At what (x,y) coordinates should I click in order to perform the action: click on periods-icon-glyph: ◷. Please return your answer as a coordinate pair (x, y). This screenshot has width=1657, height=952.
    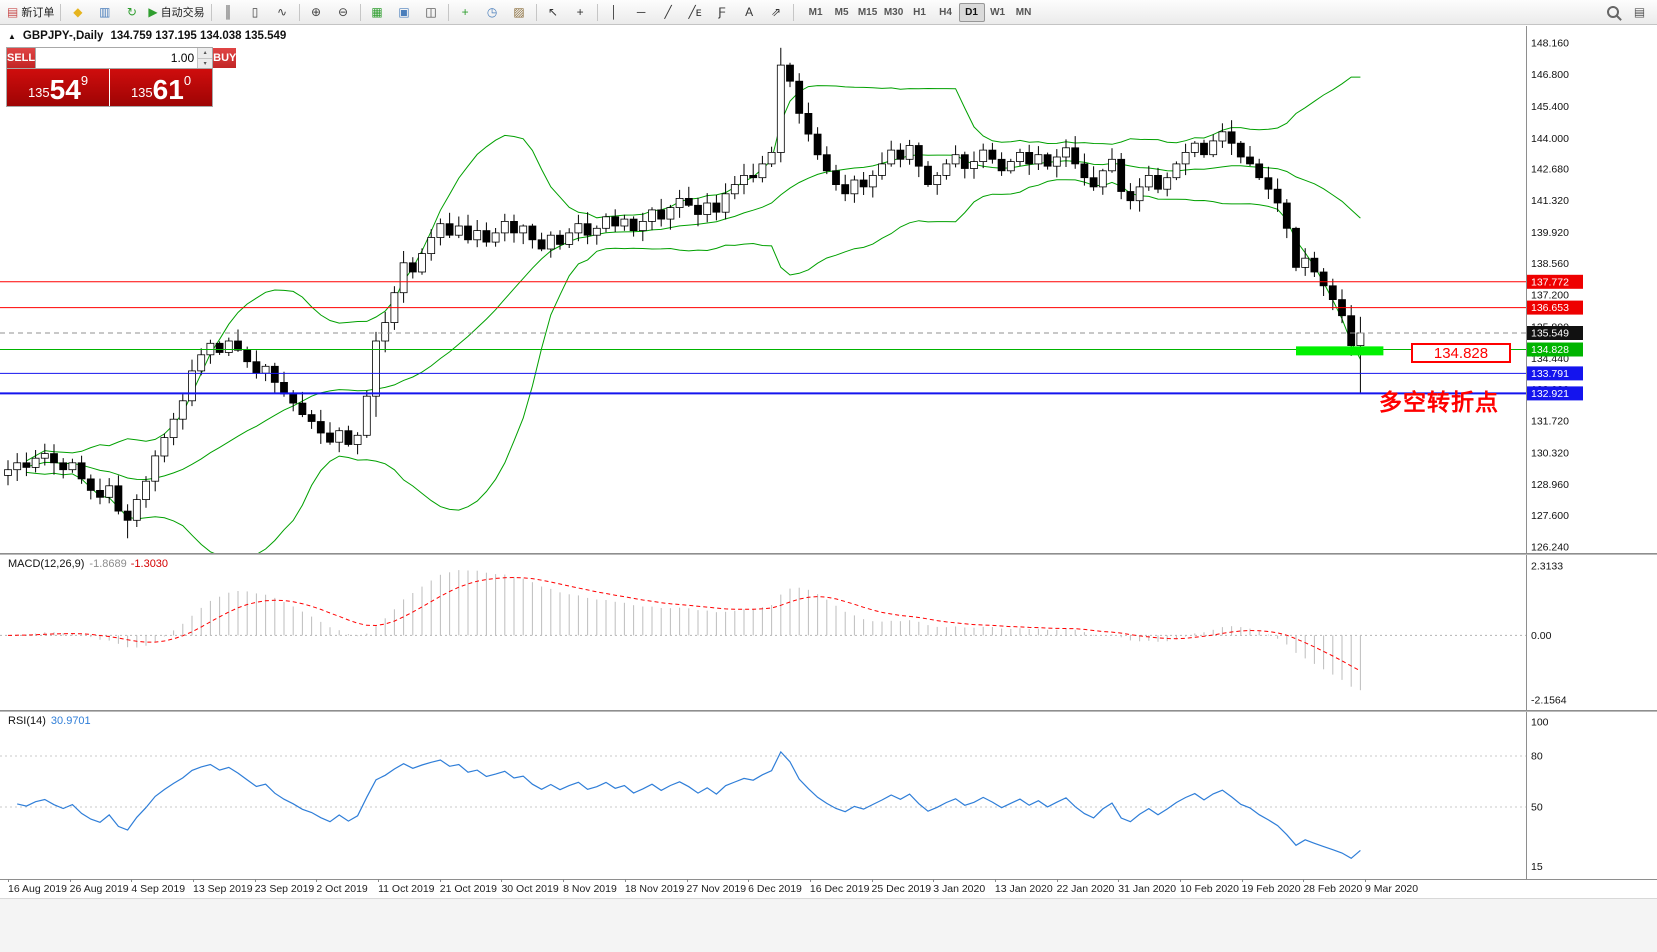
    Looking at the image, I should click on (492, 12).